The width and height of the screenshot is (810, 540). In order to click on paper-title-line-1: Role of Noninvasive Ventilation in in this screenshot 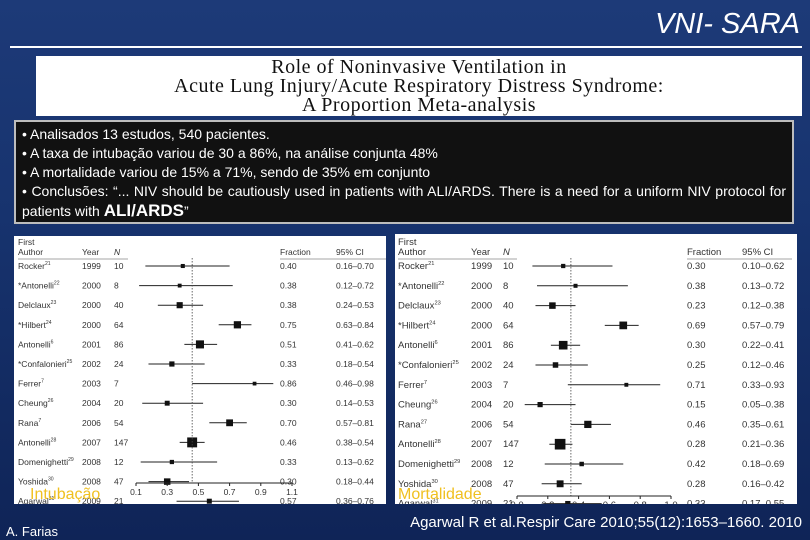, I will do `click(419, 67)`.